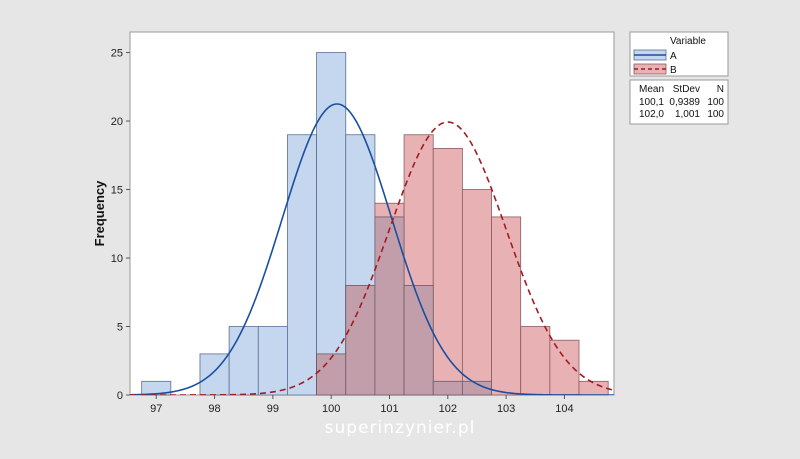 The width and height of the screenshot is (800, 459). What do you see at coordinates (99, 213) in the screenshot?
I see `y-axis-label: Frequency` at bounding box center [99, 213].